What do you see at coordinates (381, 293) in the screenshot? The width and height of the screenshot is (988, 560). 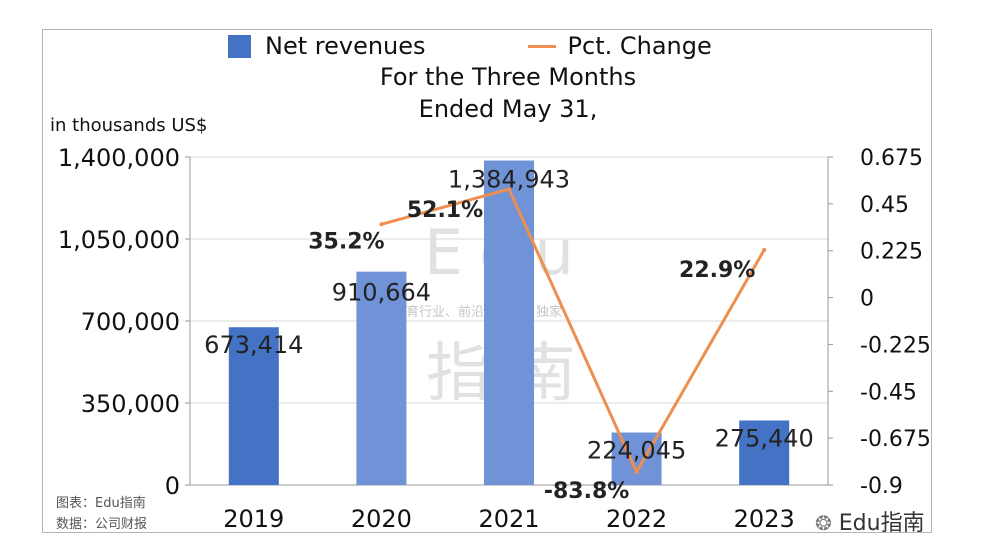 I see `bar-value-label: 910,664` at bounding box center [381, 293].